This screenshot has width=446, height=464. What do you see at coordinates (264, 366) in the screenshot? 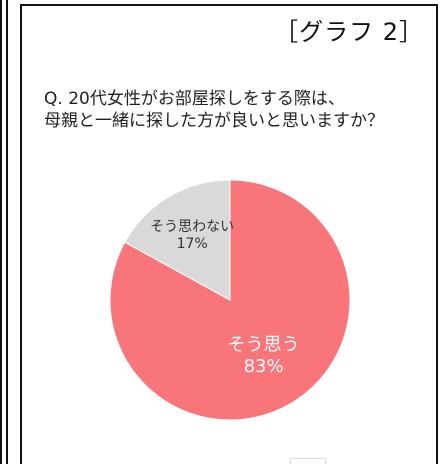
I see `slice-value-agree: 83%` at bounding box center [264, 366].